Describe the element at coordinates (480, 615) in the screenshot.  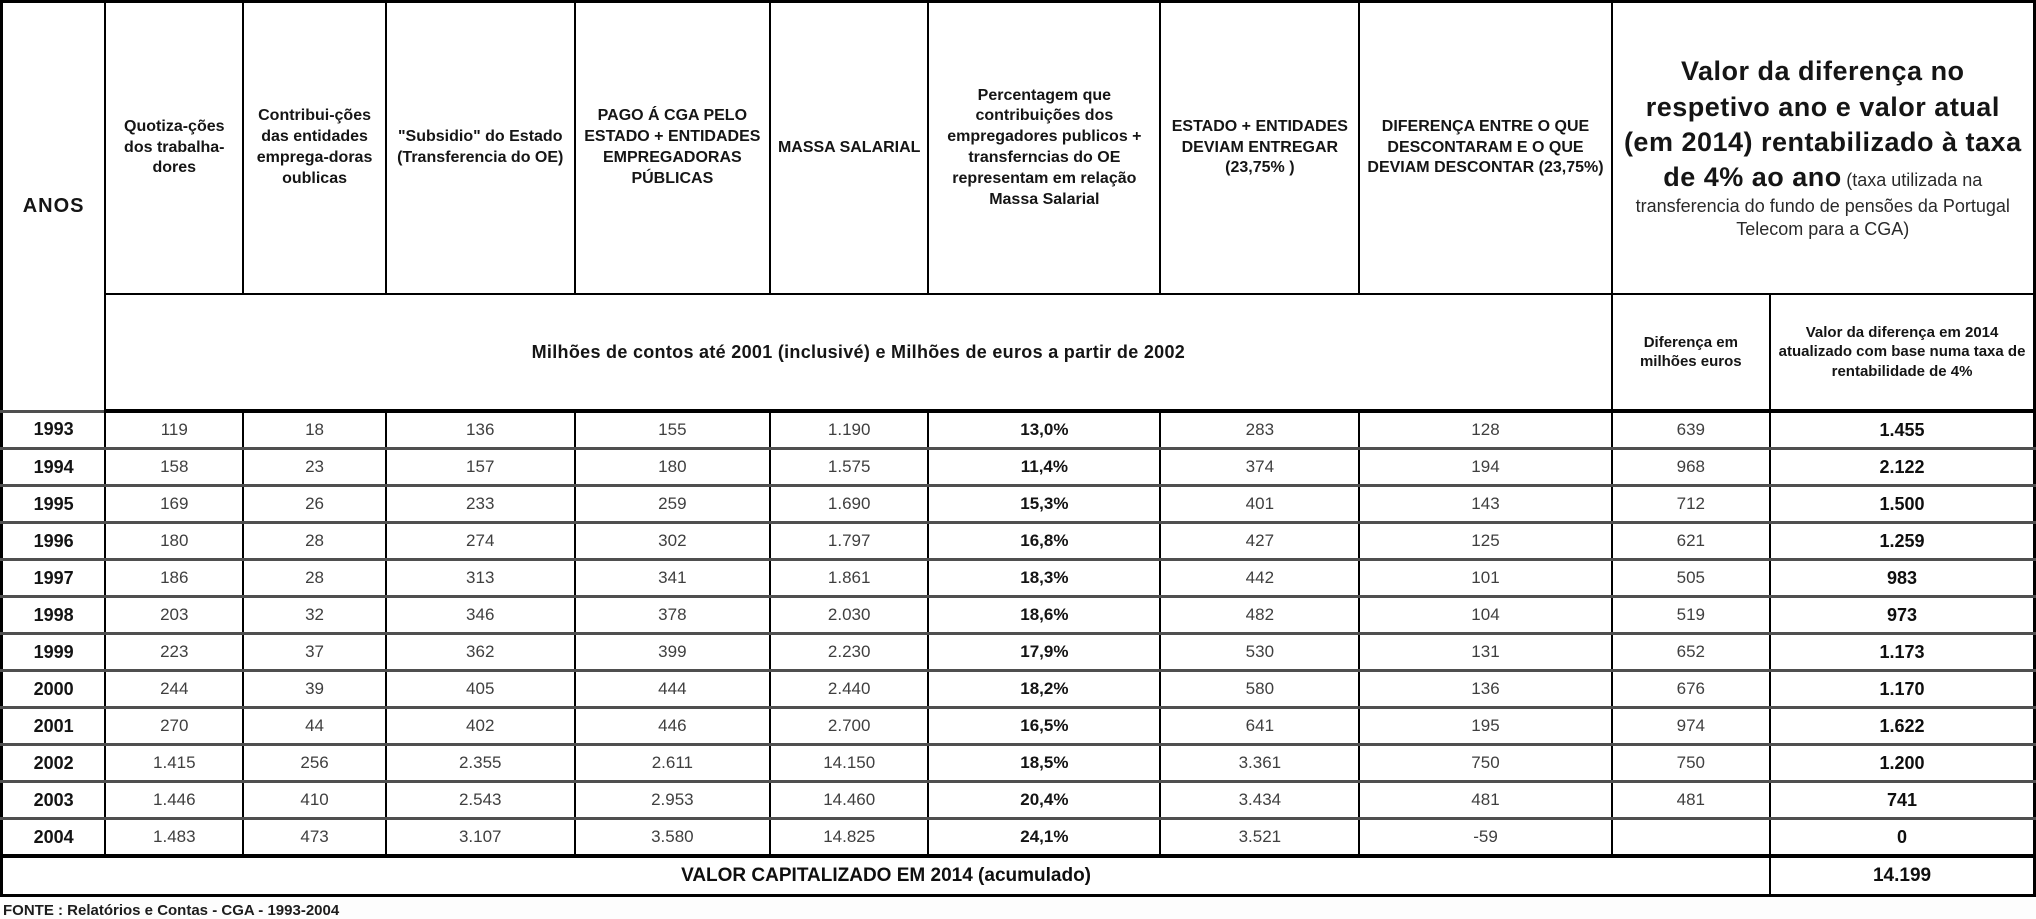
I see `value-cell: 346` at that location.